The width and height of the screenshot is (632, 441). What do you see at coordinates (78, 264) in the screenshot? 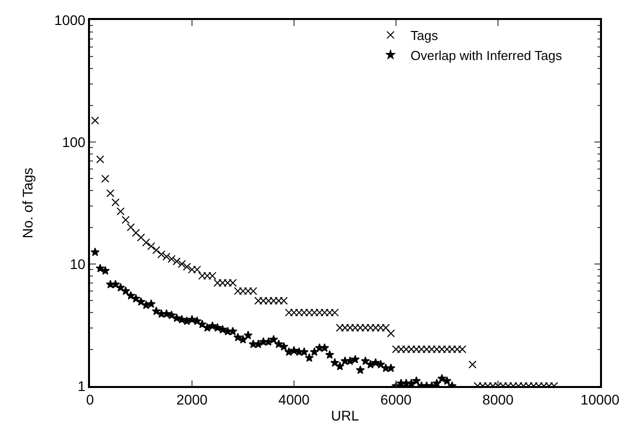
I see `y-tick-label: 10` at bounding box center [78, 264].